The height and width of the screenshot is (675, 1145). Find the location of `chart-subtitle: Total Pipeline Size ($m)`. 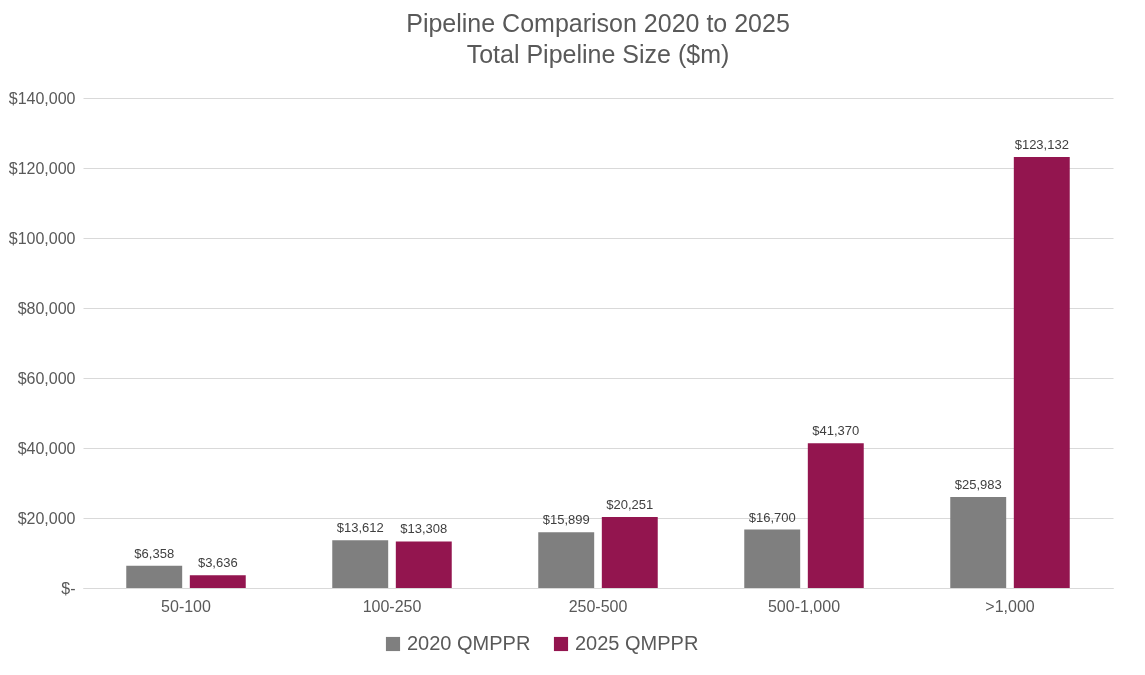

chart-subtitle: Total Pipeline Size ($m) is located at coordinates (598, 54).